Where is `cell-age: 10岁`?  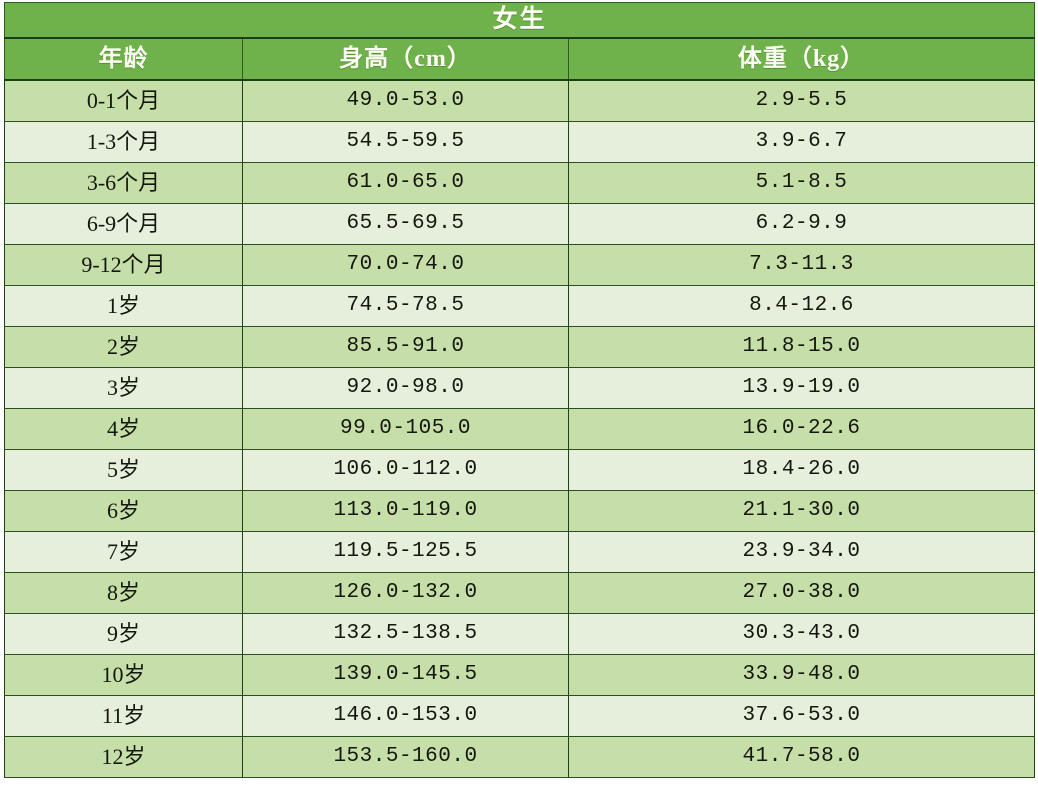 cell-age: 10岁 is located at coordinates (123, 675).